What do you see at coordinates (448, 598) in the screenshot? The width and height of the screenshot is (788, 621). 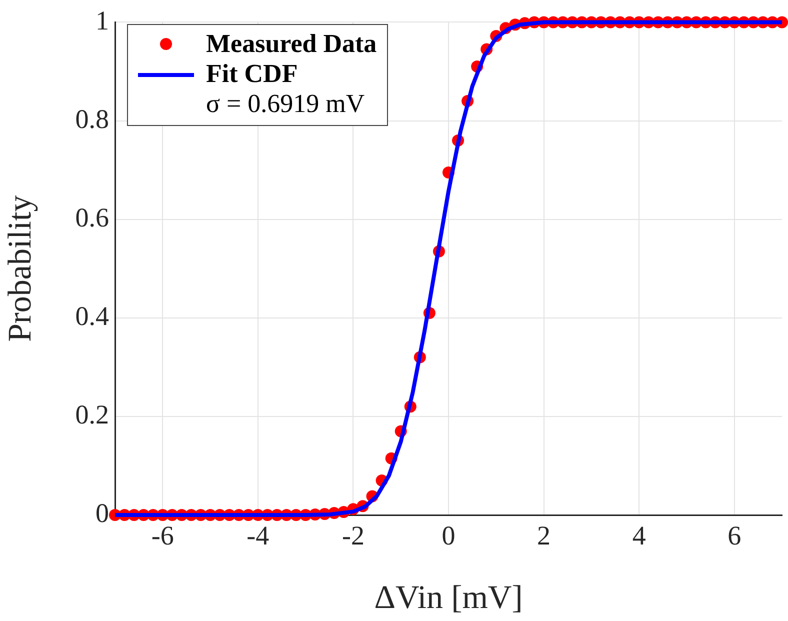 I see `x-axis-title: ΔVin [mV]` at bounding box center [448, 598].